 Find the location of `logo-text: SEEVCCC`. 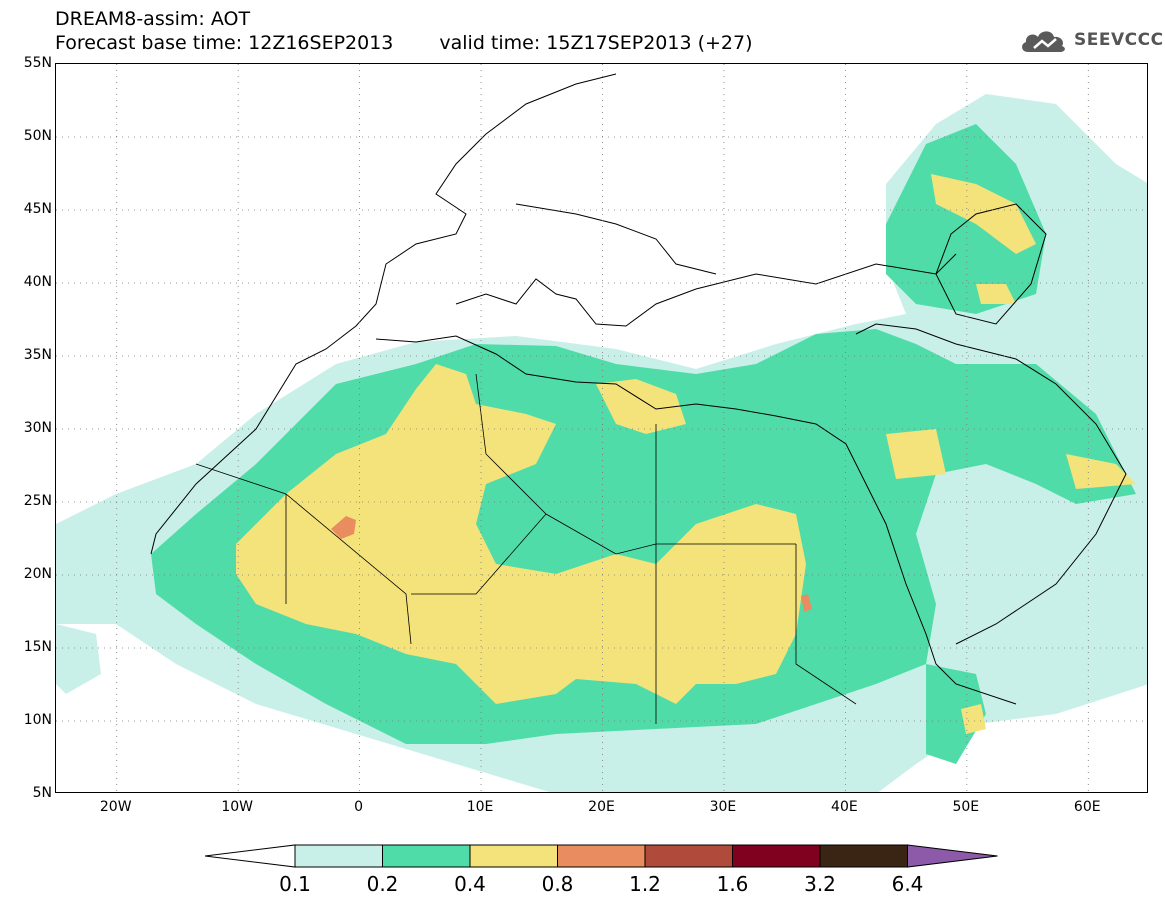

logo-text: SEEVCCC is located at coordinates (1119, 40).